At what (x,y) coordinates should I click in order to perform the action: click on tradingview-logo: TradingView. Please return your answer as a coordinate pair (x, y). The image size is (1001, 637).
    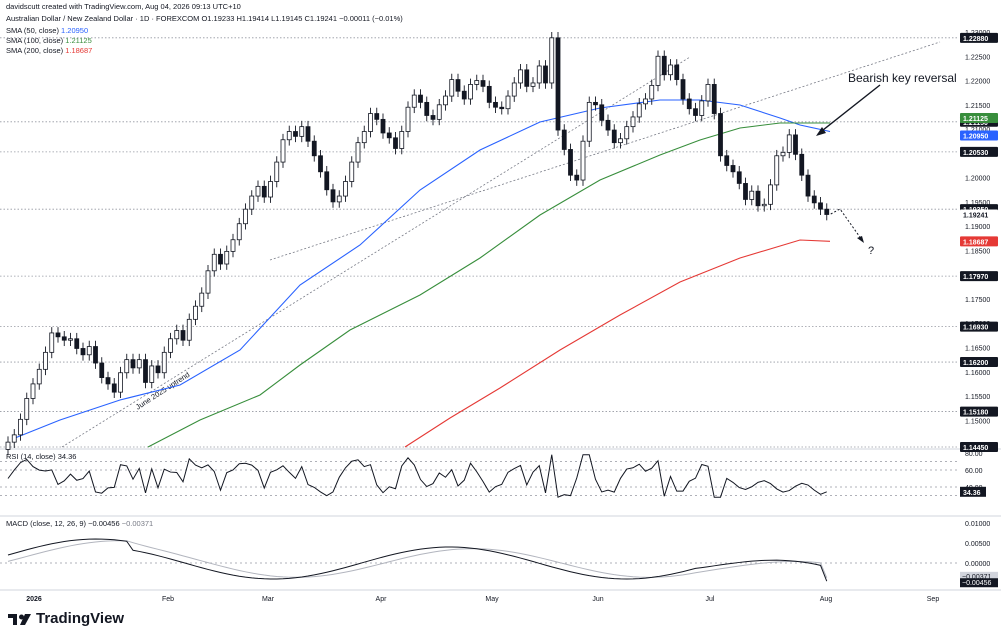
    Looking at the image, I should click on (66, 618).